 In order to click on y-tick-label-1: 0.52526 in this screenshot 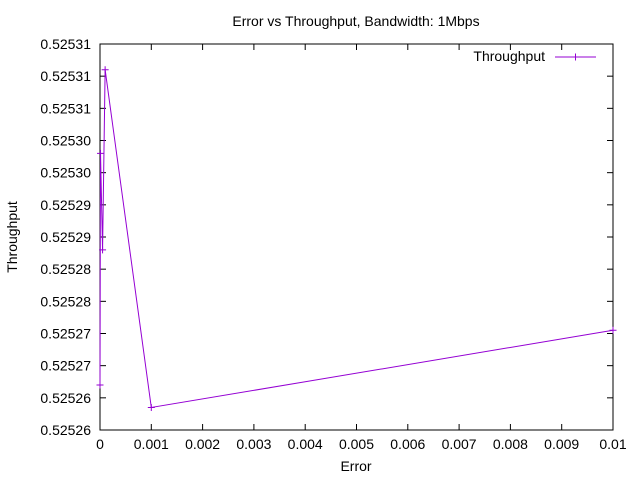, I will do `click(65, 398)`.